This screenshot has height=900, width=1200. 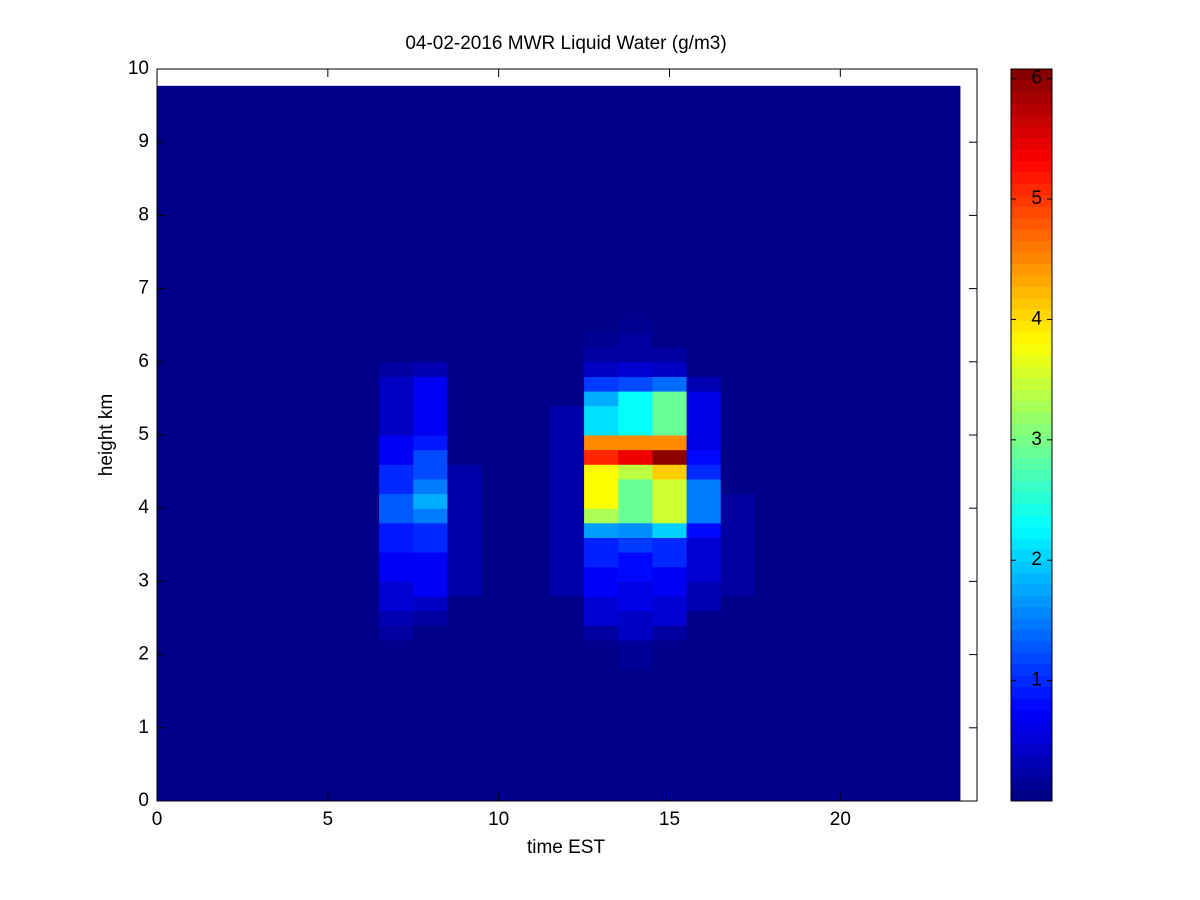 What do you see at coordinates (1036, 318) in the screenshot?
I see `colorbar-tick-label: 4` at bounding box center [1036, 318].